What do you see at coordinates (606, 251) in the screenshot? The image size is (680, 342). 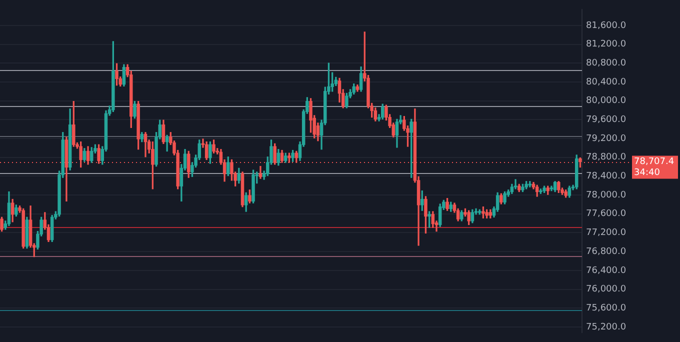 I see `y-tick-label: 76,800.0` at bounding box center [606, 251].